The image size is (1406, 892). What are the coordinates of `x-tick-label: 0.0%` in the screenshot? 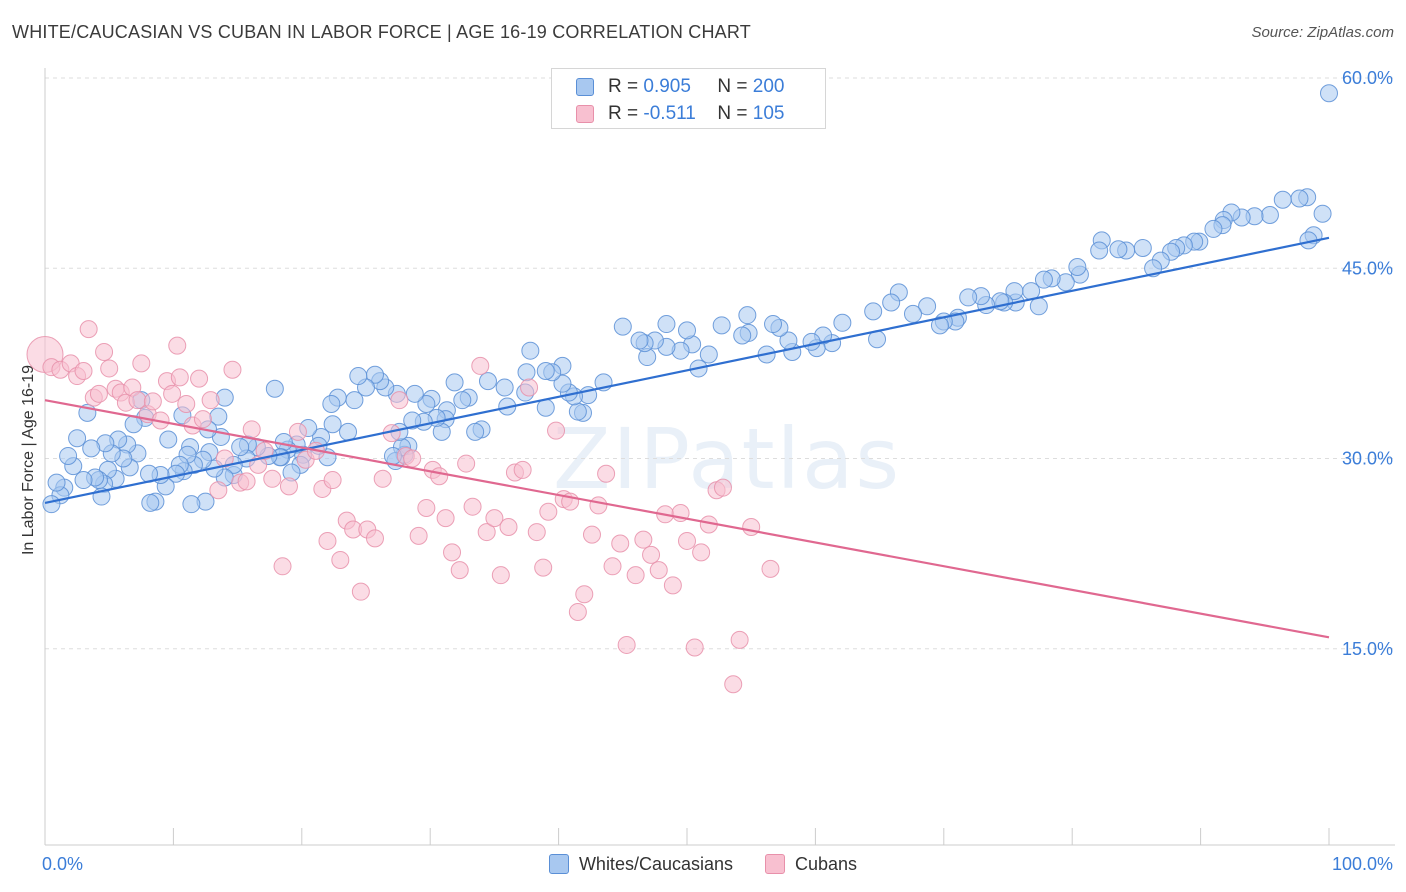 It's located at (62, 864).